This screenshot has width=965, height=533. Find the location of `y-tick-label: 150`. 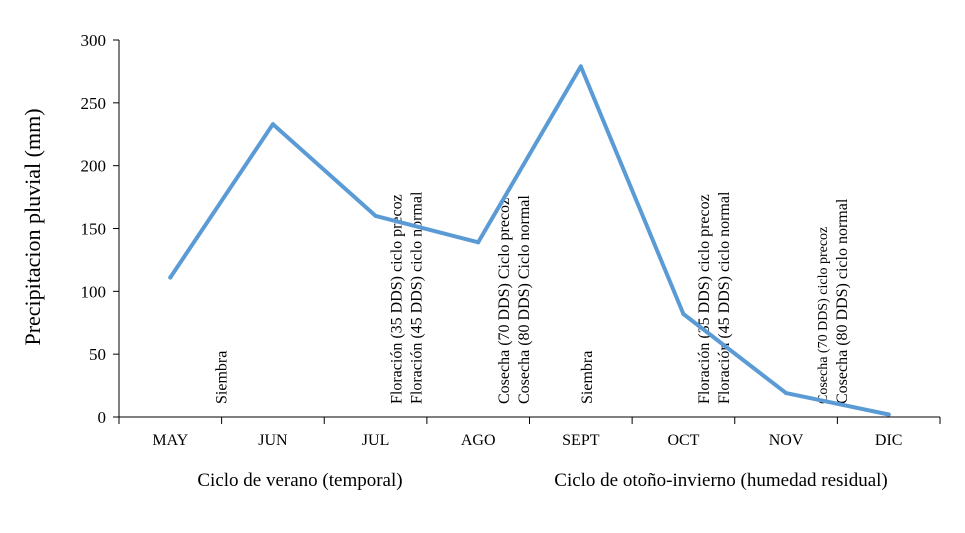

y-tick-label: 150 is located at coordinates (94, 229).